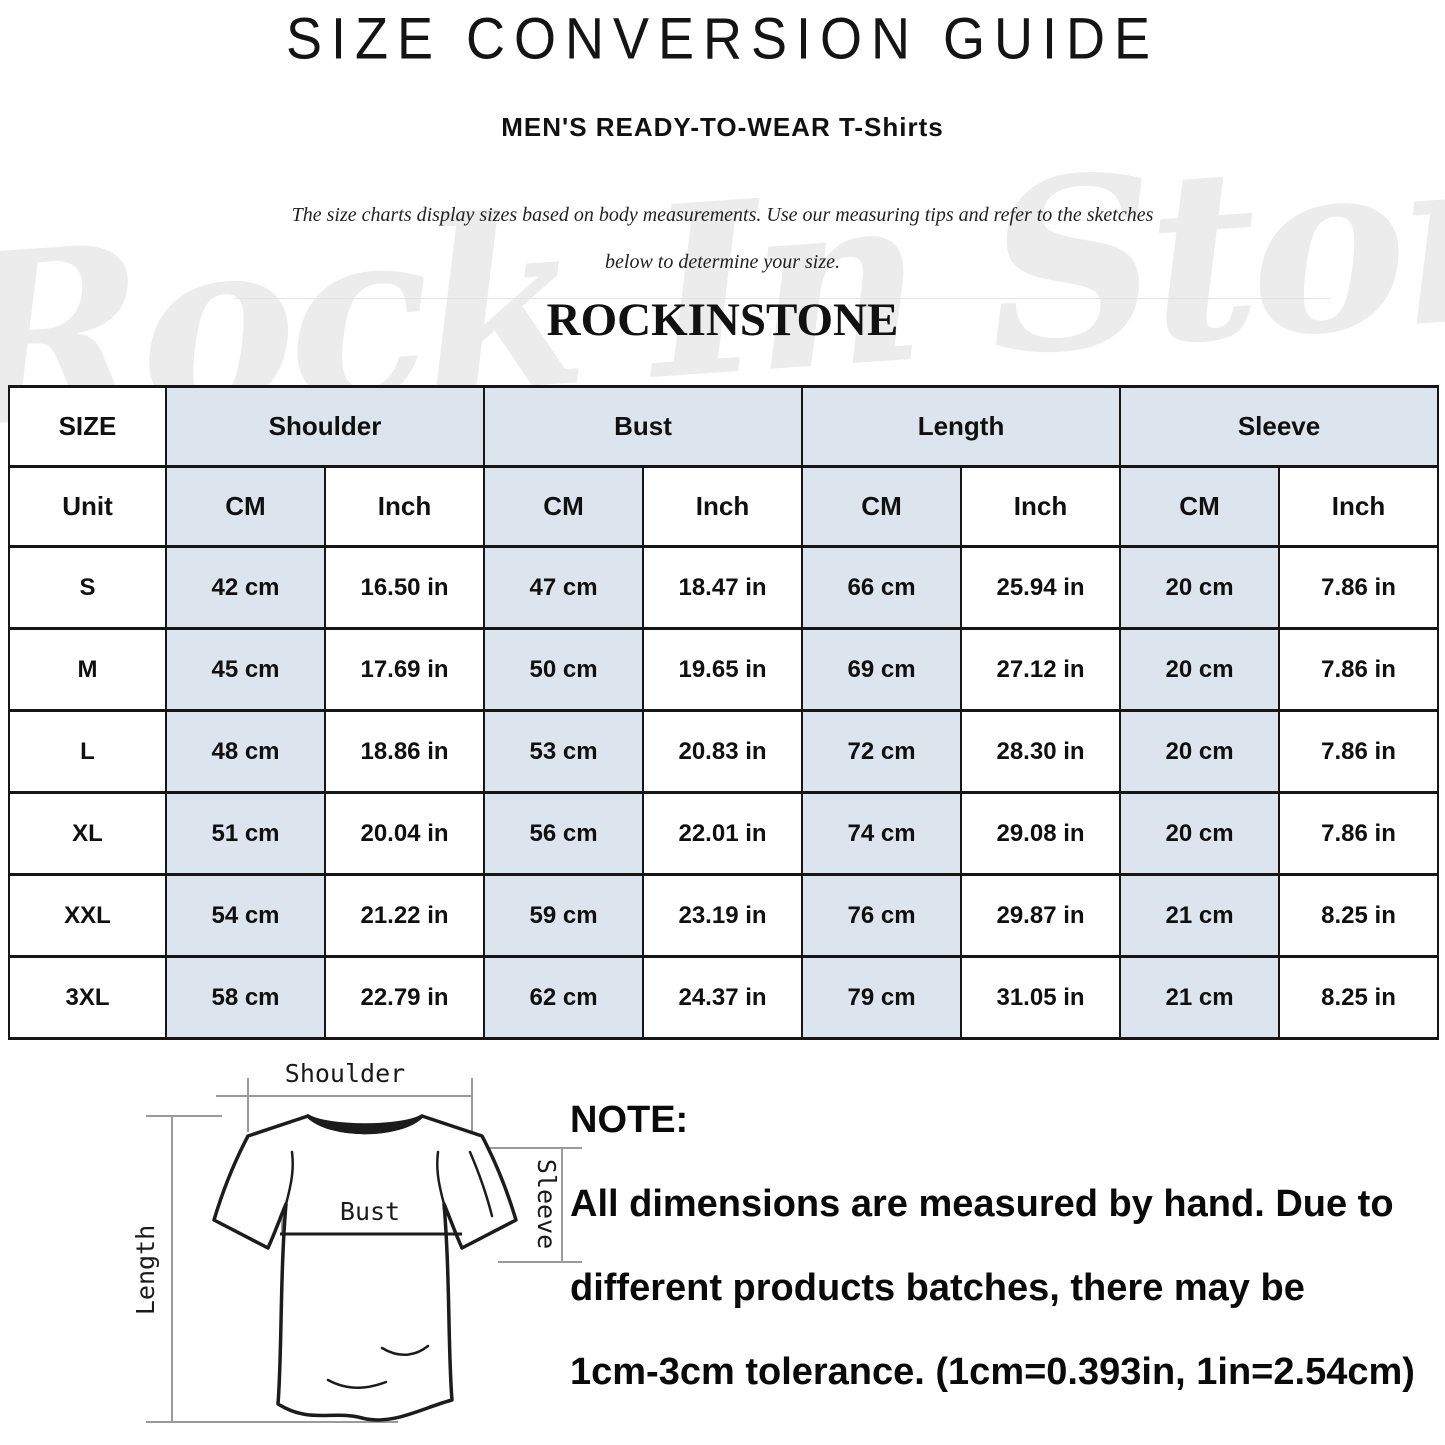 The image size is (1445, 1445). I want to click on inch-cell: 24.37 in, so click(723, 997).